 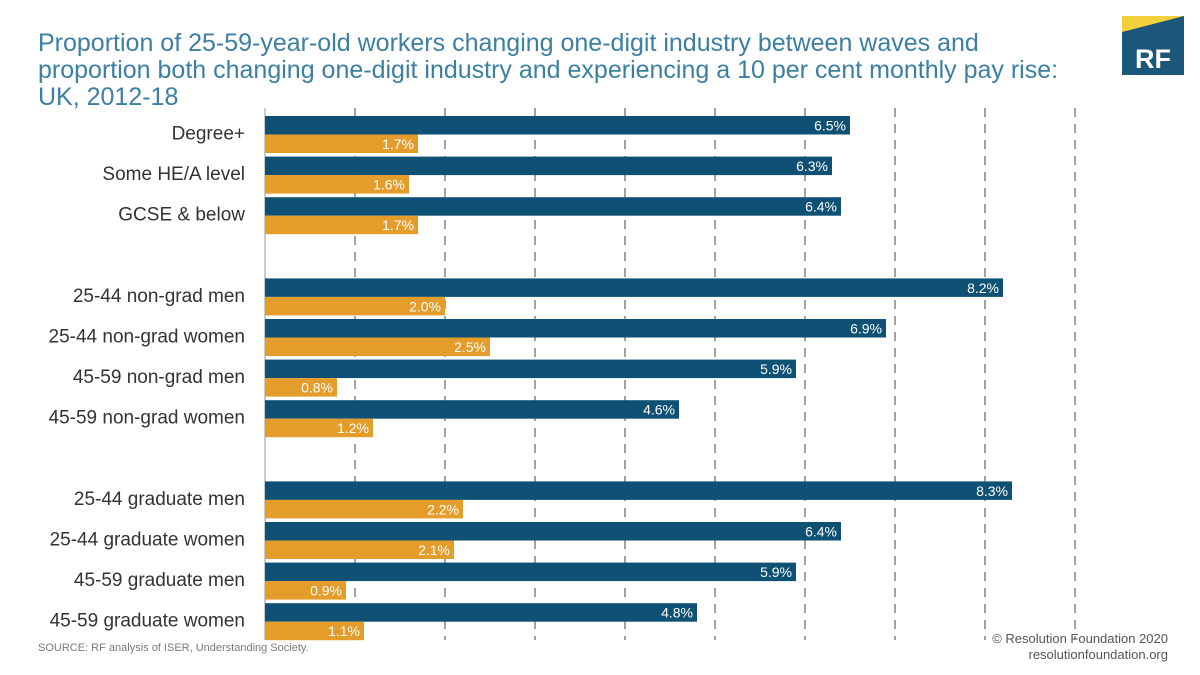 What do you see at coordinates (147, 337) in the screenshot?
I see `category-label: 25-44 non-grad women` at bounding box center [147, 337].